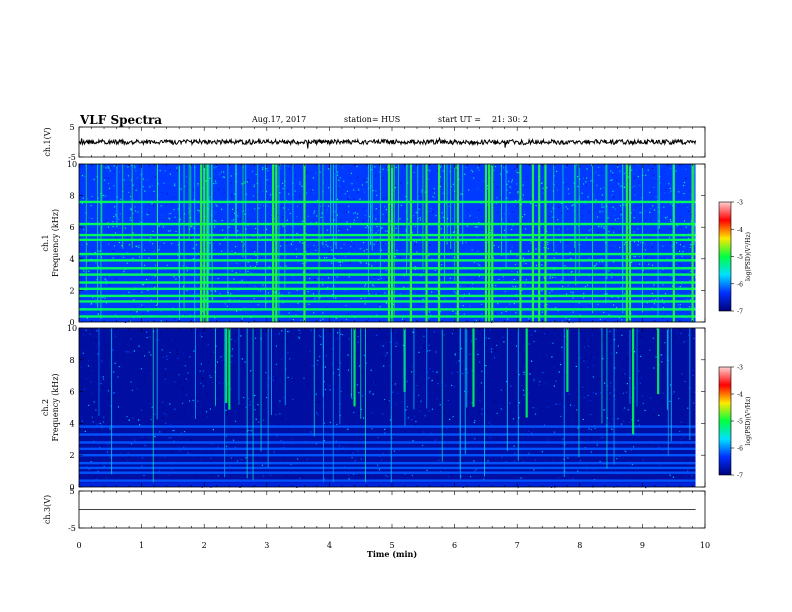 The image size is (792, 612). I want to click on frequency-band, so click(387, 301).